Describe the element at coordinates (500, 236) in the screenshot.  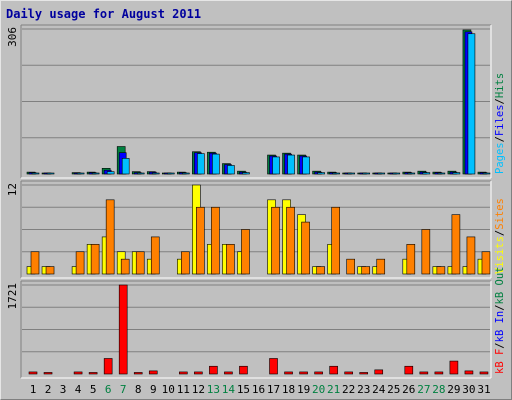
I see `visits-legend: Visits/Sites` at that location.